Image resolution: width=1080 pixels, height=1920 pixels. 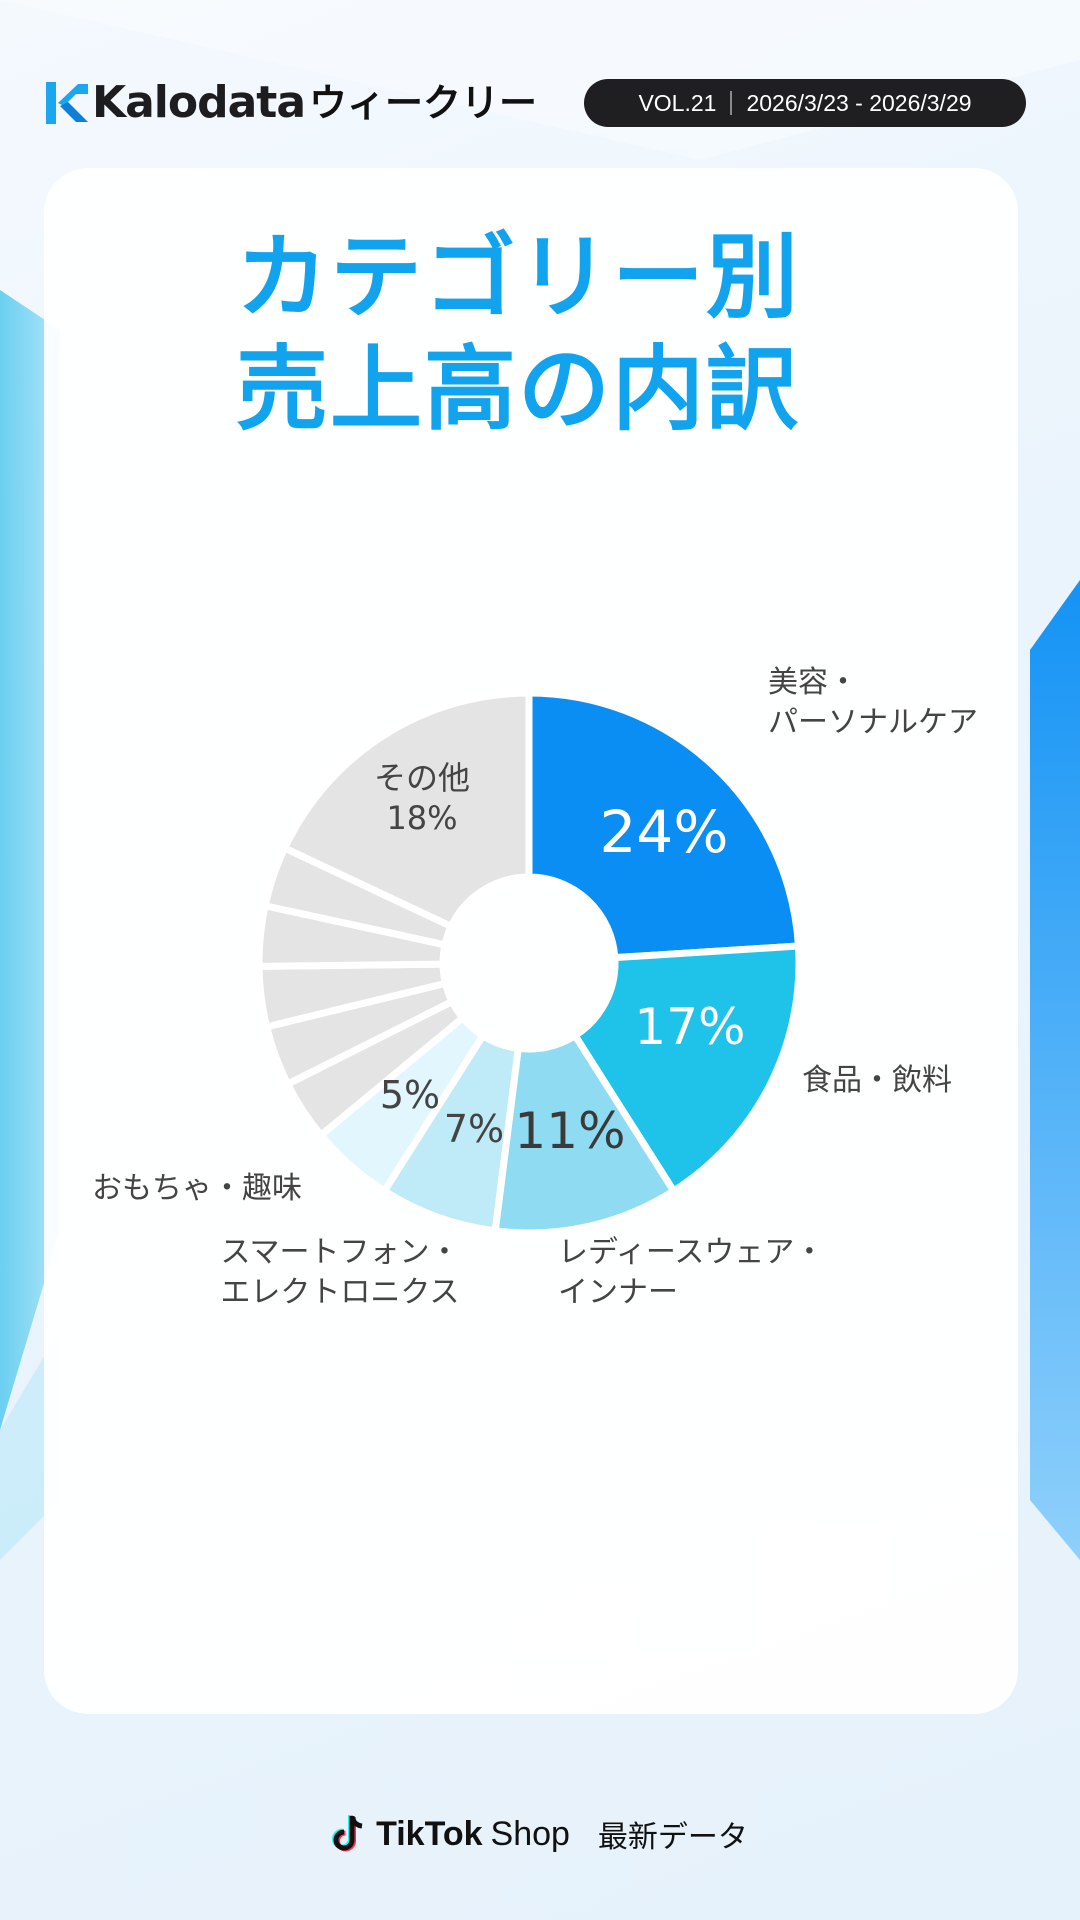 What do you see at coordinates (691, 1252) in the screenshot?
I see `category-label: レディースウェア・` at bounding box center [691, 1252].